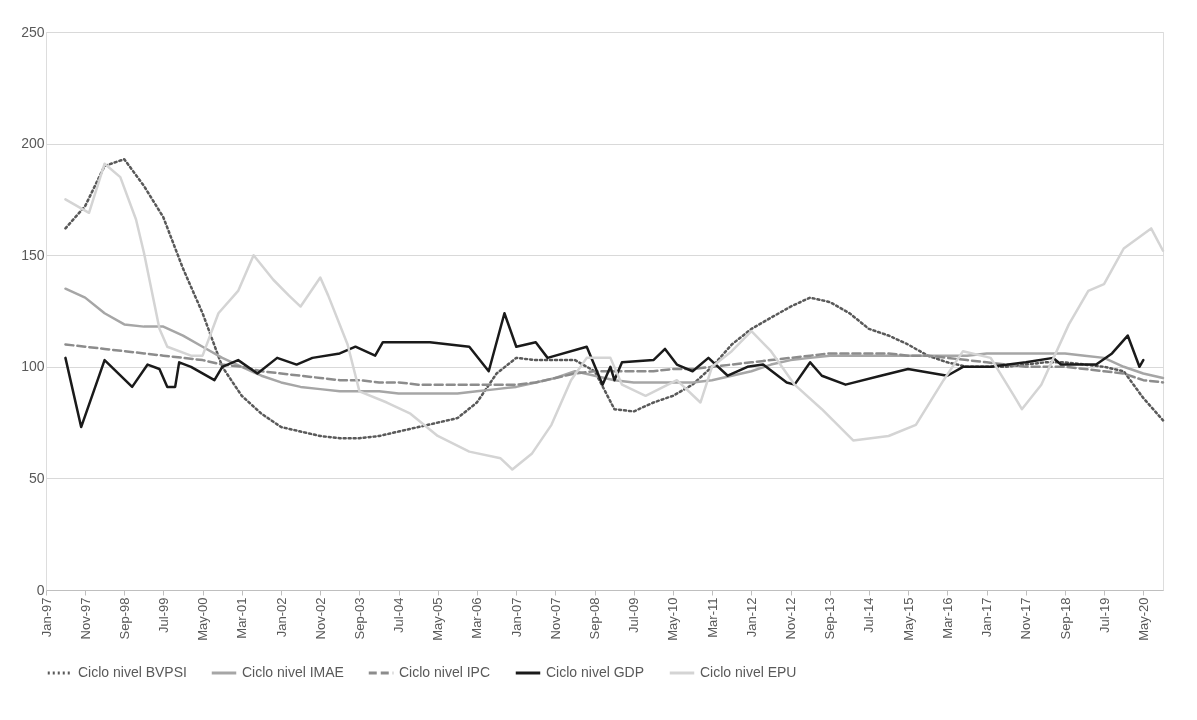 Image resolution: width=1197 pixels, height=720 pixels. Describe the element at coordinates (33, 366) in the screenshot. I see `y-tick-label: 100` at that location.